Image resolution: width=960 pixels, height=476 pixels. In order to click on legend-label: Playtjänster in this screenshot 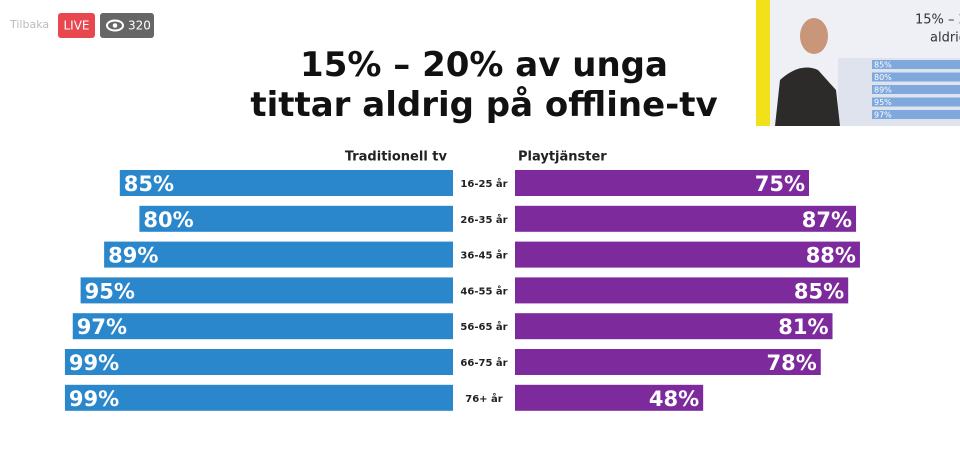, I will do `click(562, 157)`.